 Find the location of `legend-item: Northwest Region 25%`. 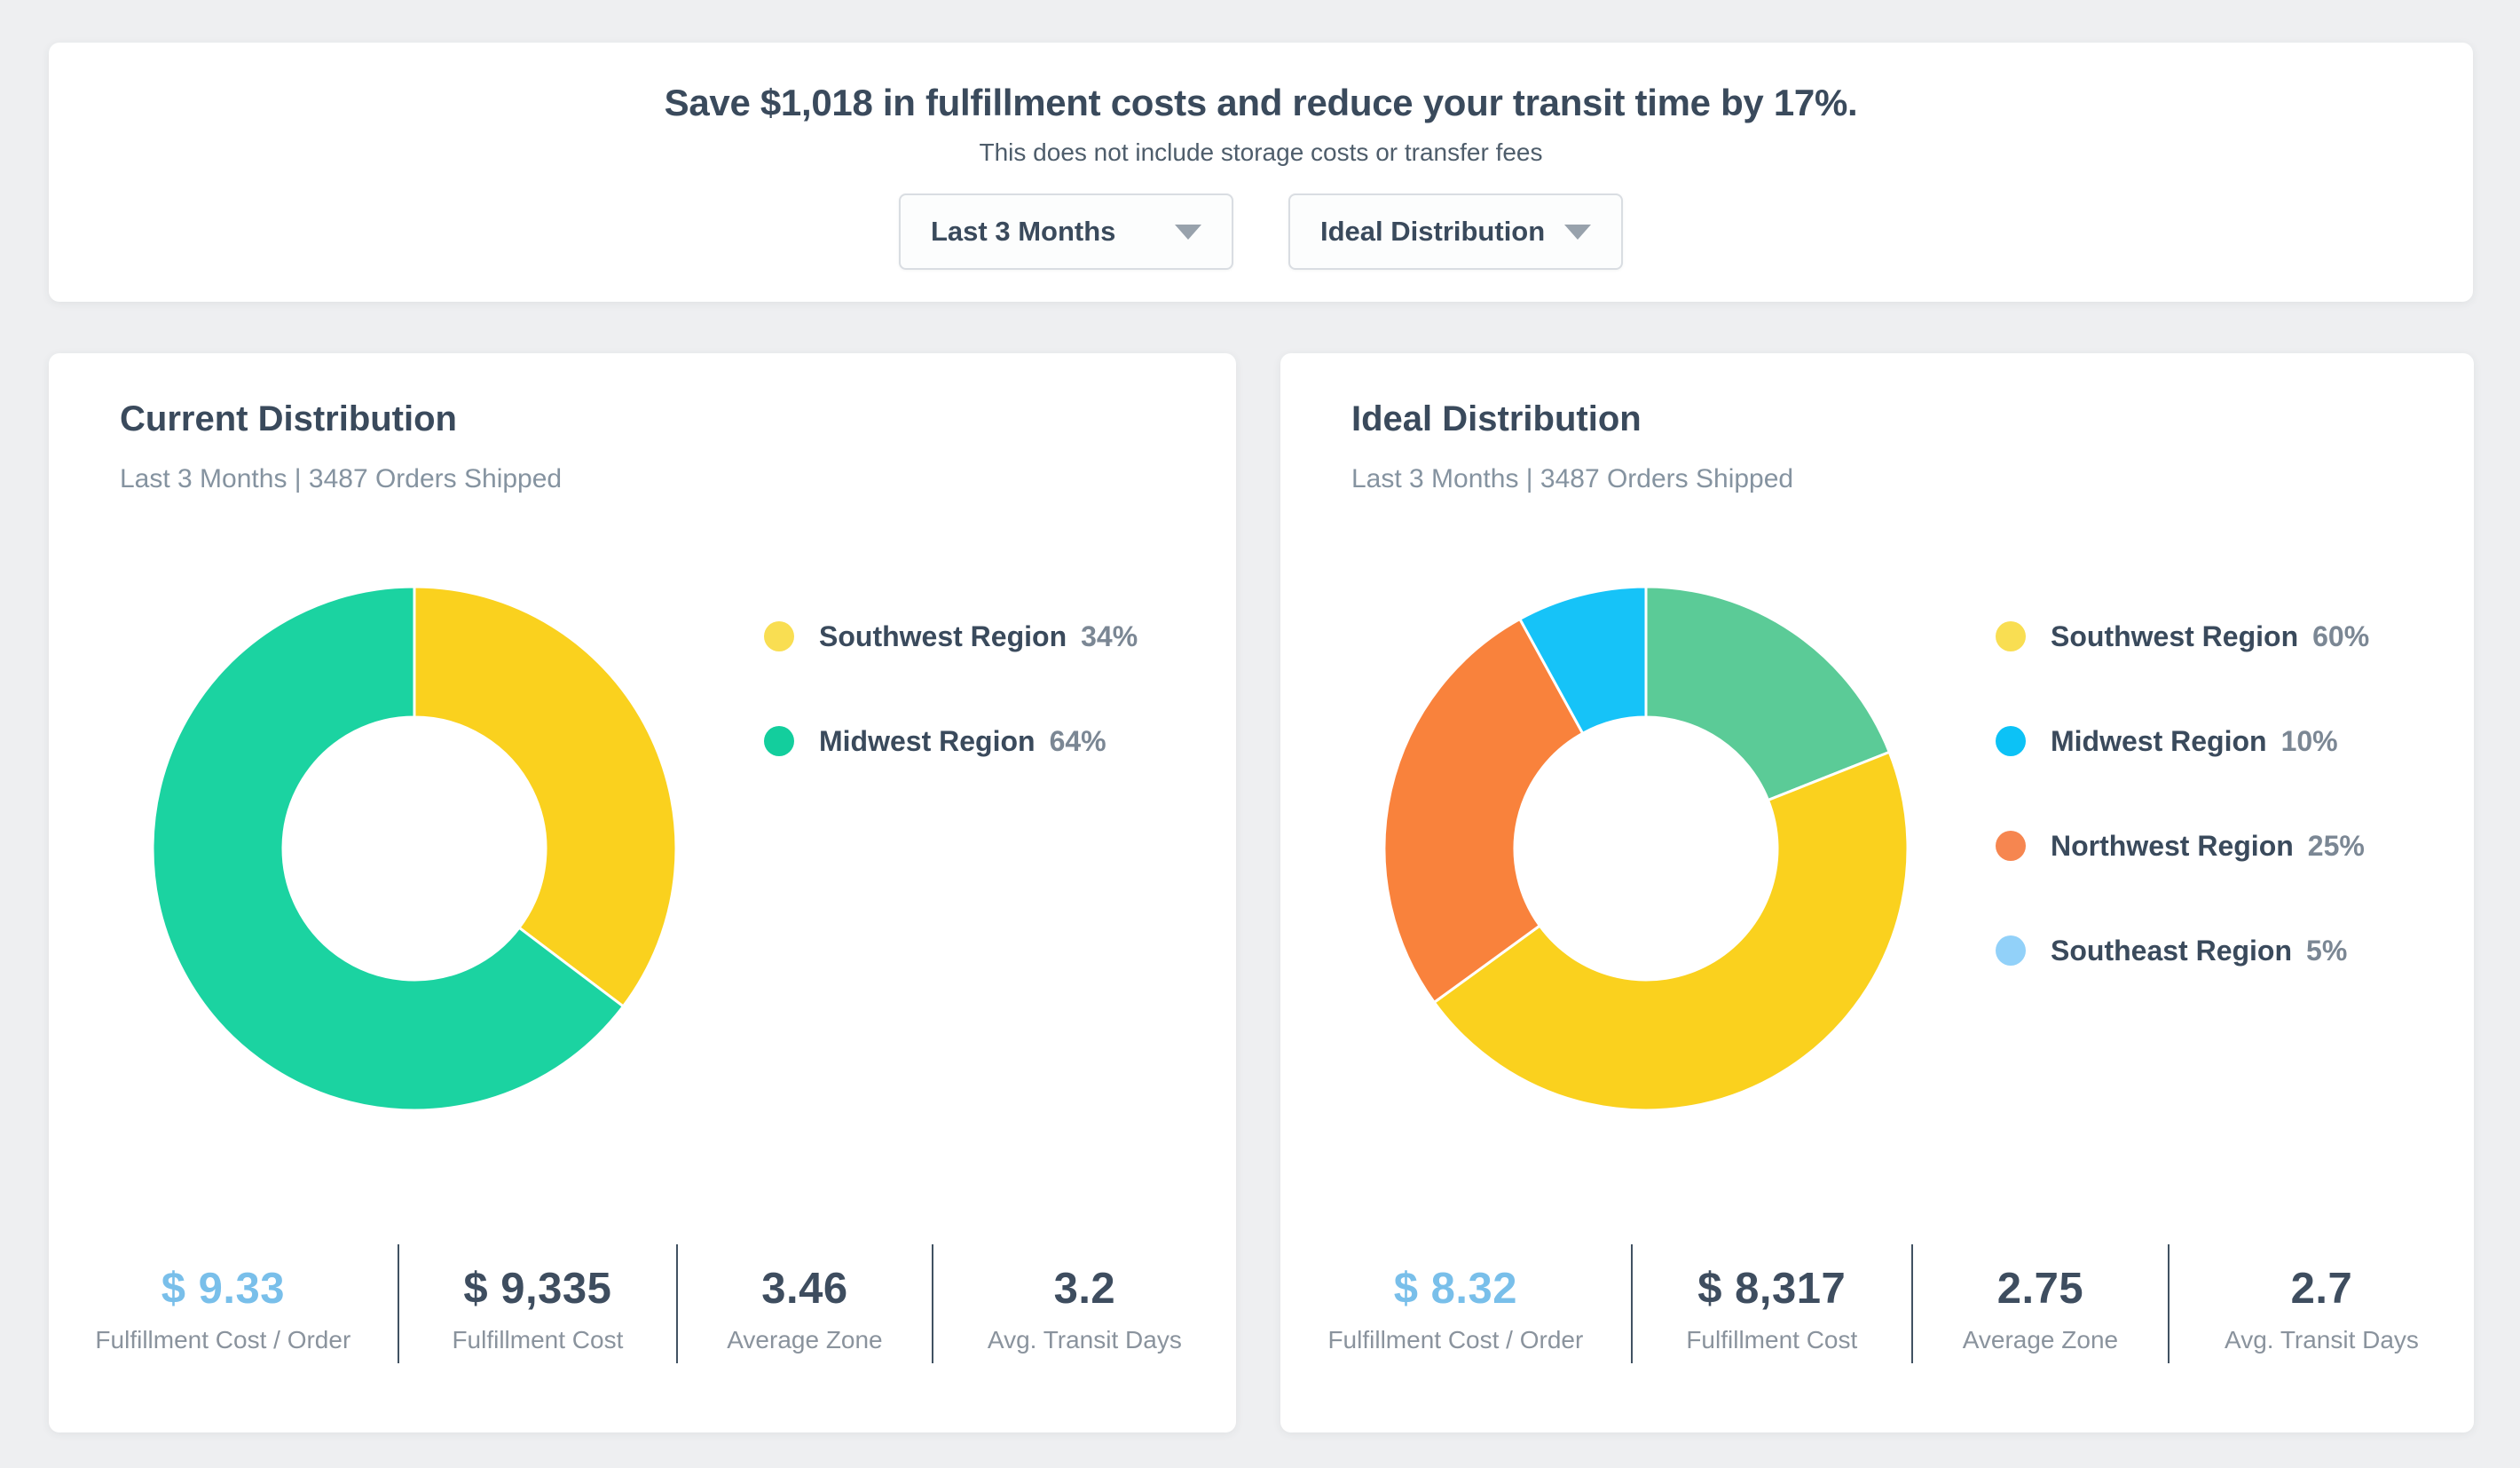

legend-item: Northwest Region 25% is located at coordinates (2183, 846).